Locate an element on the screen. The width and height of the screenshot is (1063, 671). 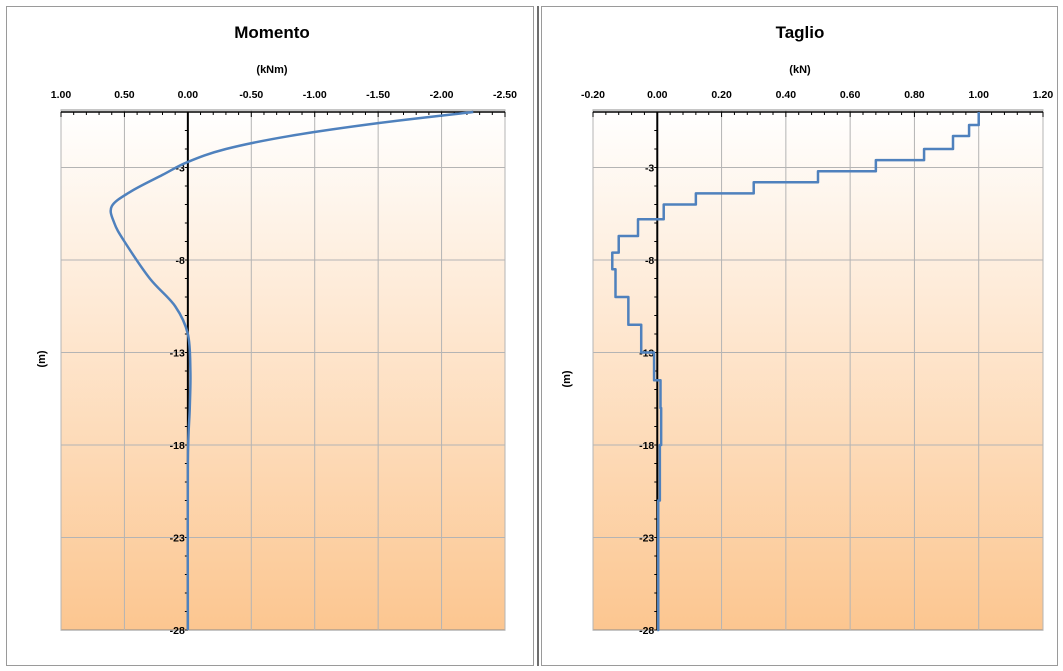
x-axis-label: (kN) is located at coordinates (800, 70).